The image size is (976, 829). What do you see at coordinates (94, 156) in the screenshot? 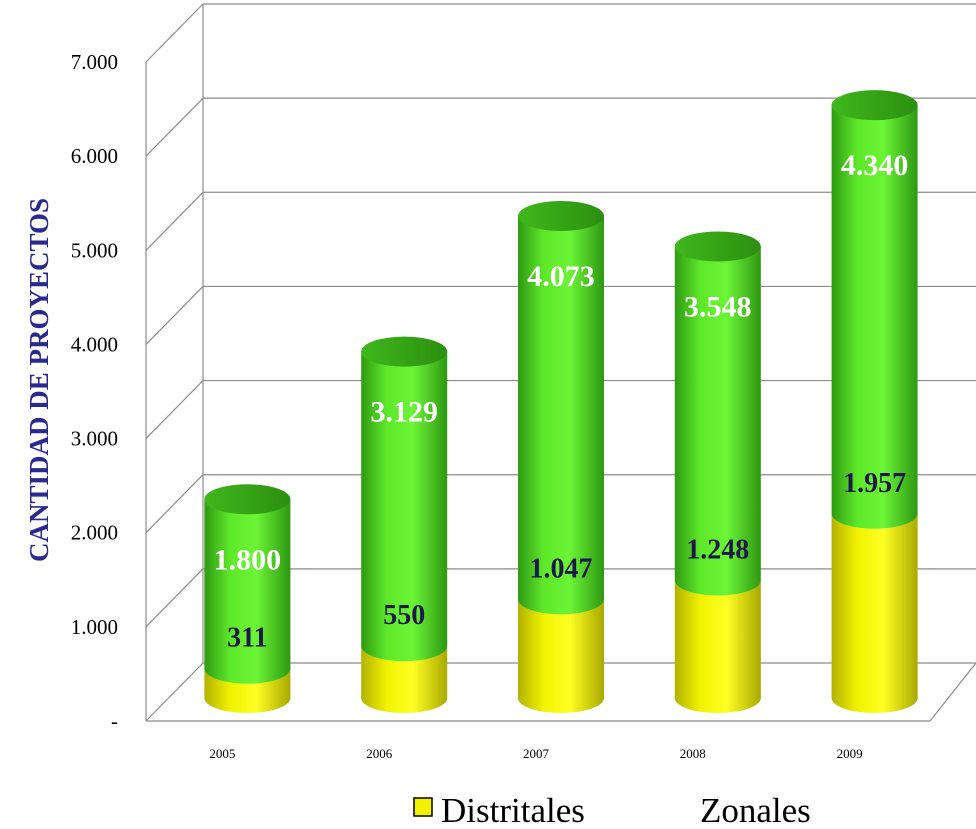
I see `y-tick-label: 6.000` at bounding box center [94, 156].